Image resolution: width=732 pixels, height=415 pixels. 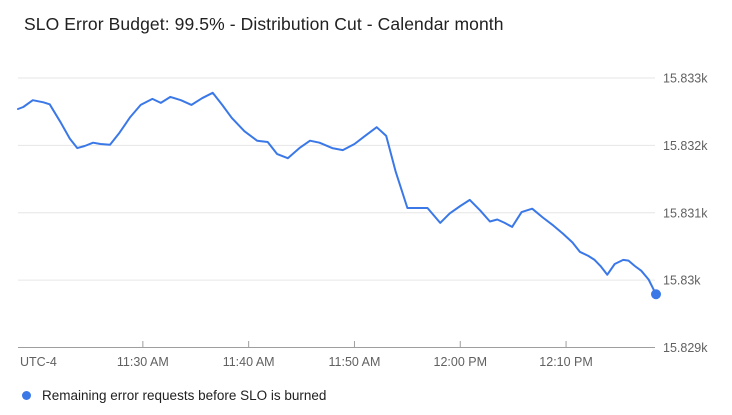 What do you see at coordinates (656, 294) in the screenshot?
I see `series-endpoint-dot` at bounding box center [656, 294].